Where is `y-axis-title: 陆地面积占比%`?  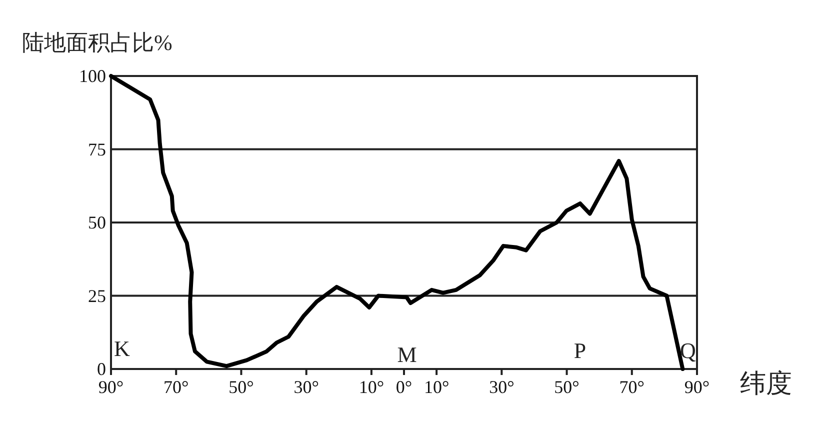
y-axis-title: 陆地面积占比% is located at coordinates (97, 42).